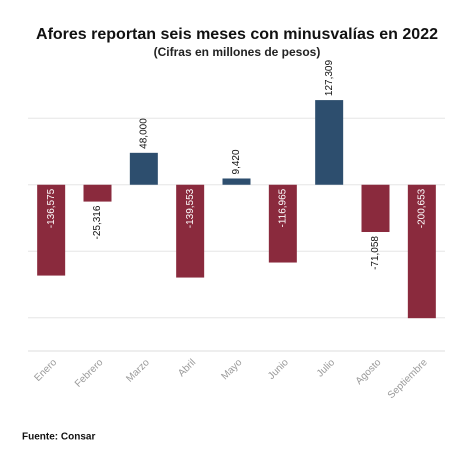  I want to click on value-label: -200,653, so click(421, 208).